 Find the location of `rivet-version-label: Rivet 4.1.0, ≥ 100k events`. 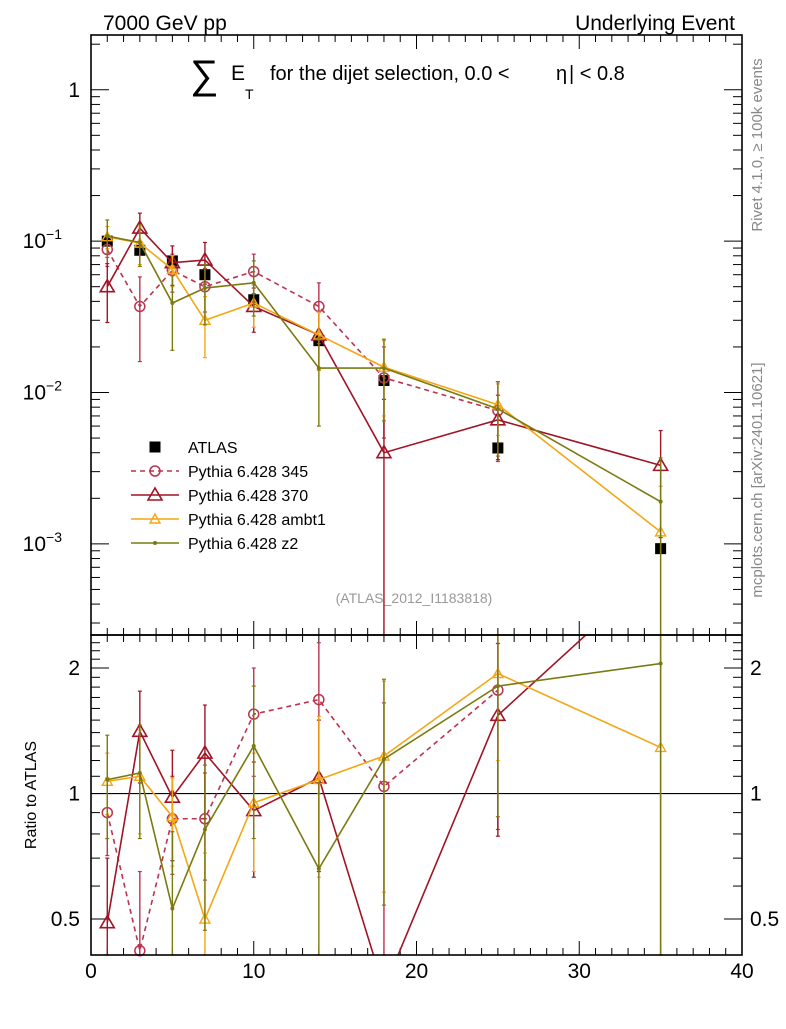

rivet-version-label: Rivet 4.1.0, ≥ 100k events is located at coordinates (757, 144).